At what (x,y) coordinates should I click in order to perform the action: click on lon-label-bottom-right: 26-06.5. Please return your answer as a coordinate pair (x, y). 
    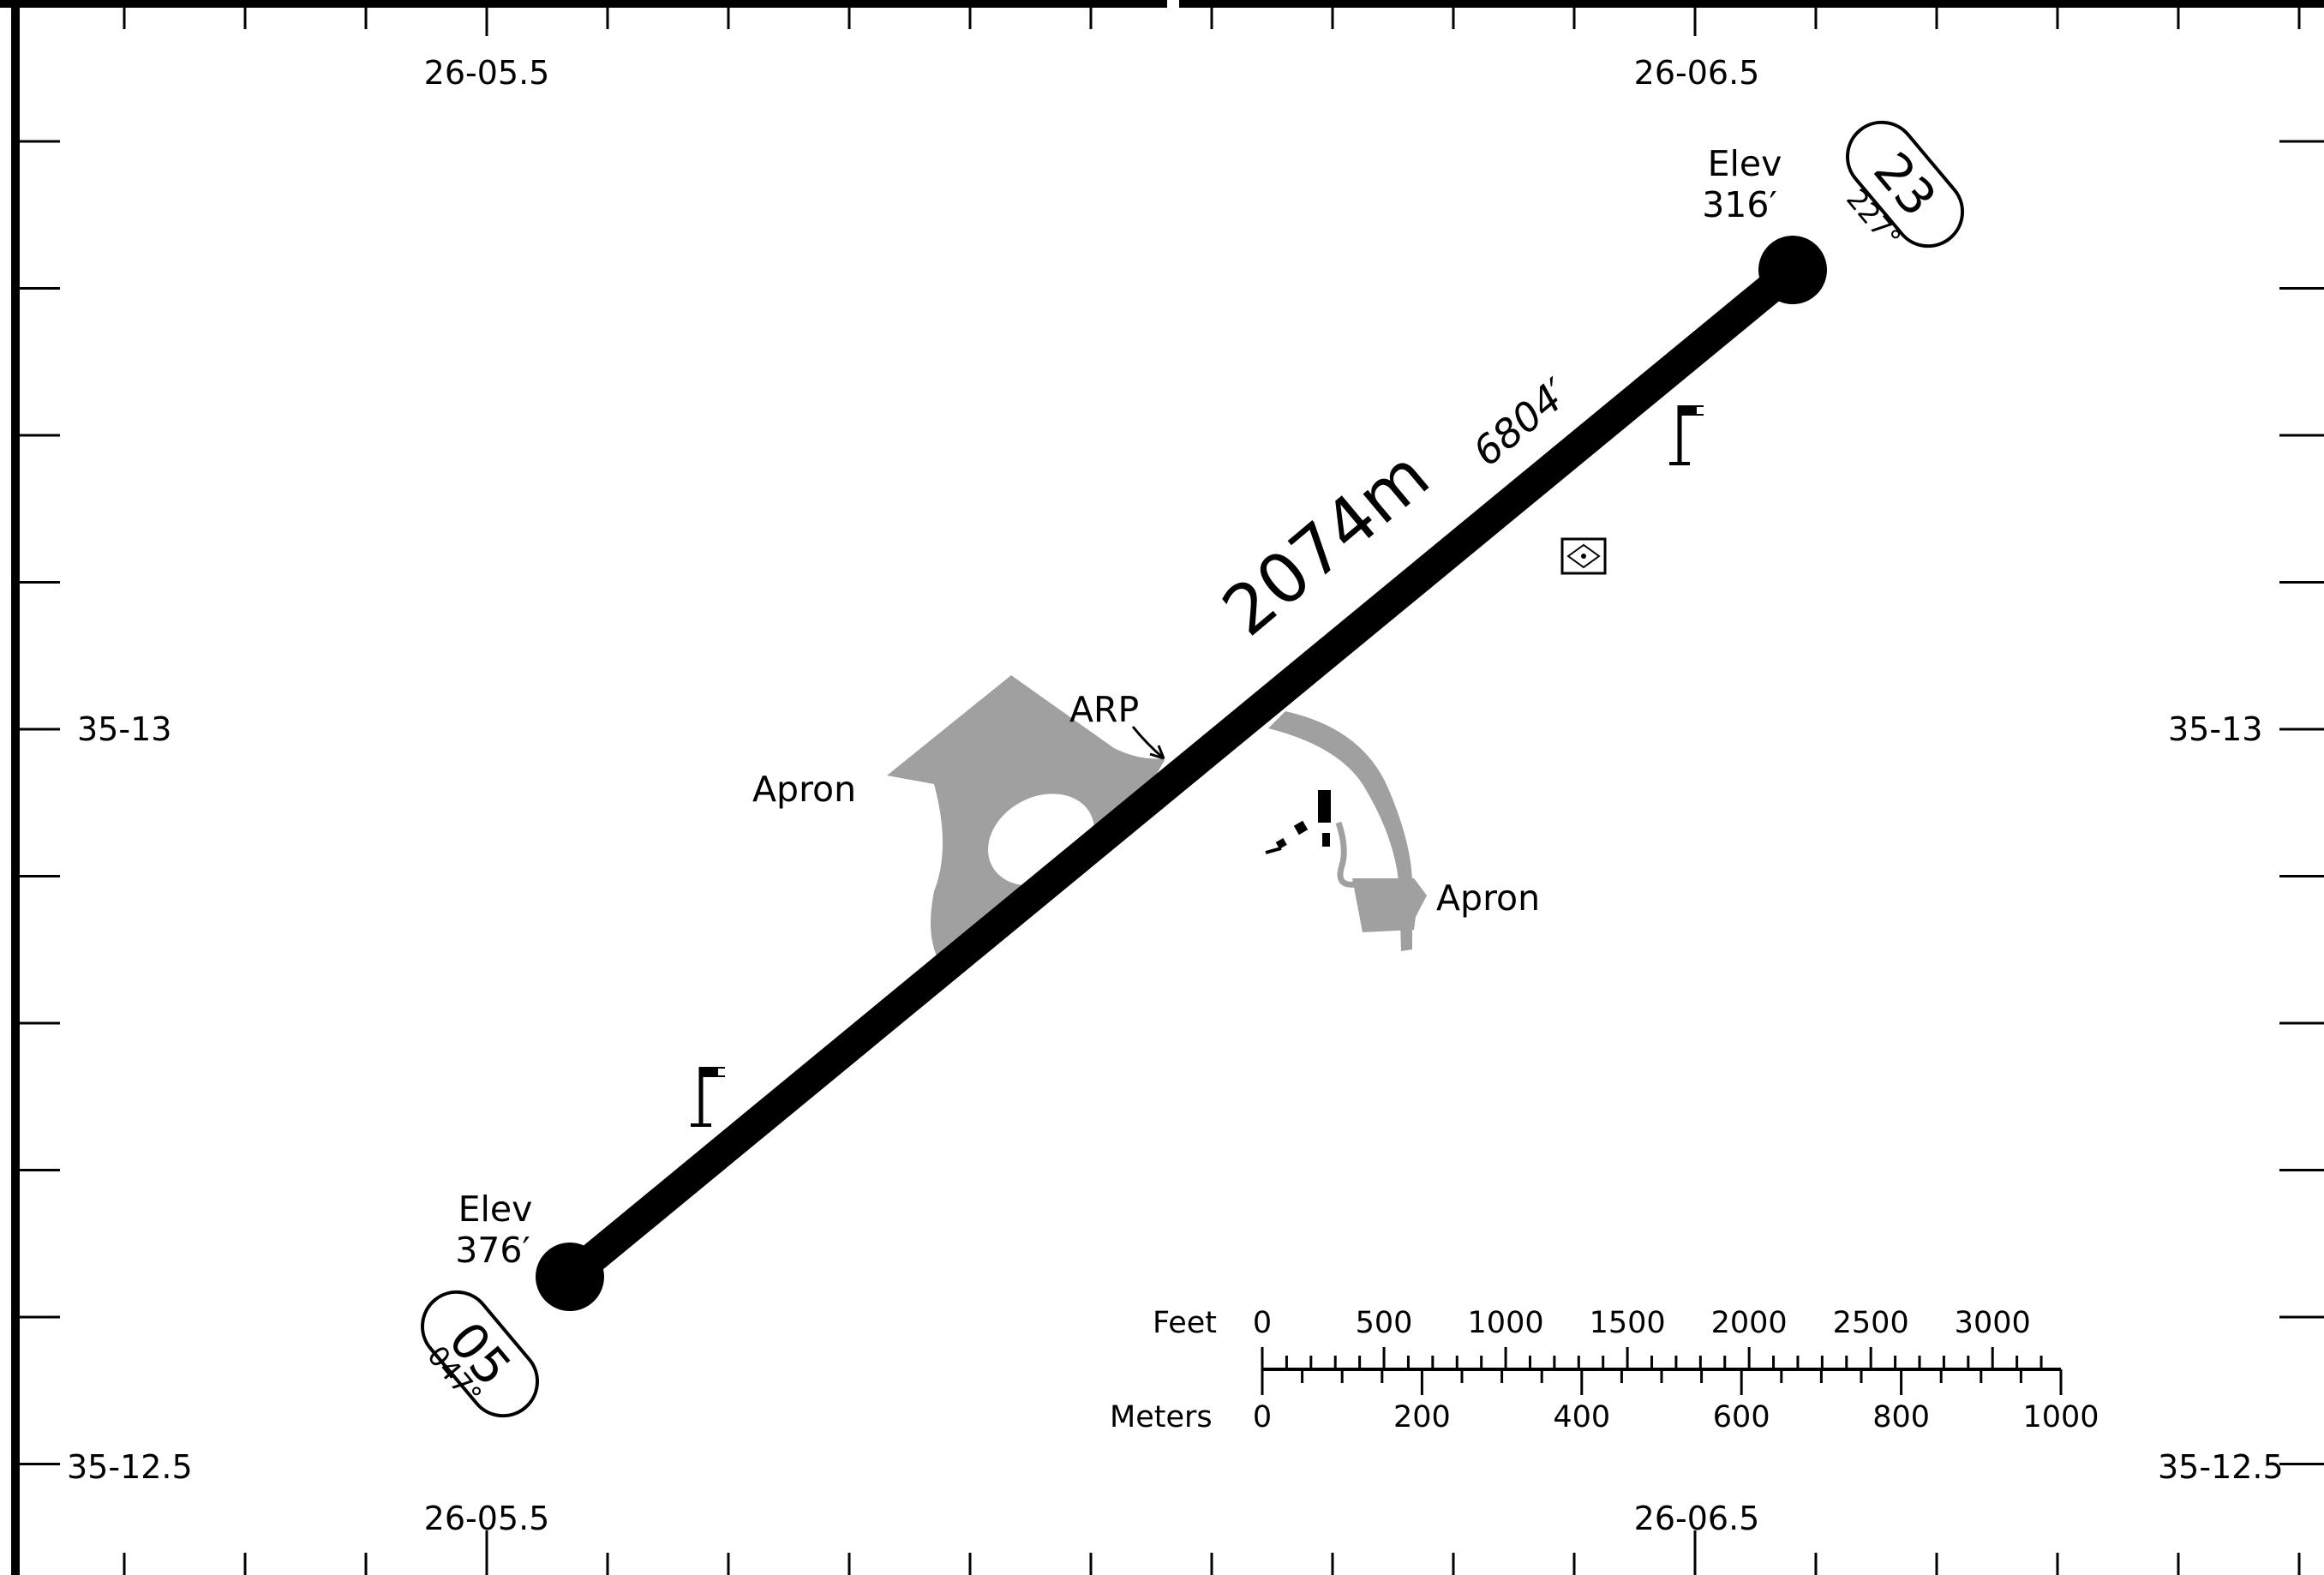
    Looking at the image, I should click on (1697, 1518).